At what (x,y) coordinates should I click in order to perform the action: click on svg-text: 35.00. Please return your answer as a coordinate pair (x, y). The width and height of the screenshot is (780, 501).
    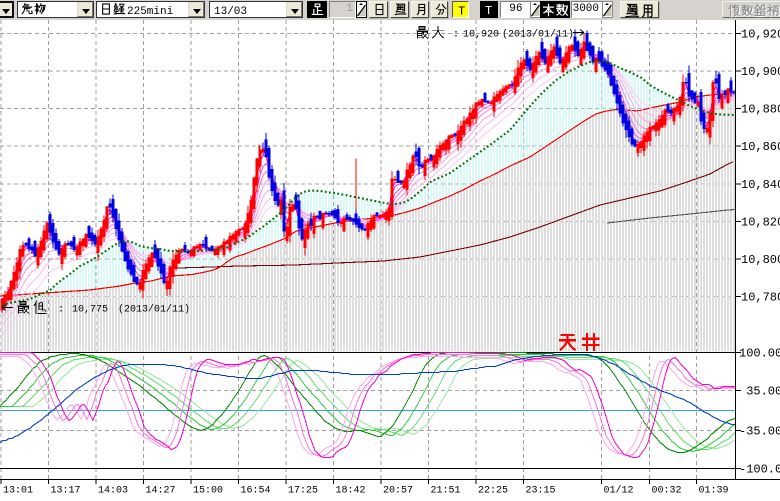
    Looking at the image, I should click on (759, 392).